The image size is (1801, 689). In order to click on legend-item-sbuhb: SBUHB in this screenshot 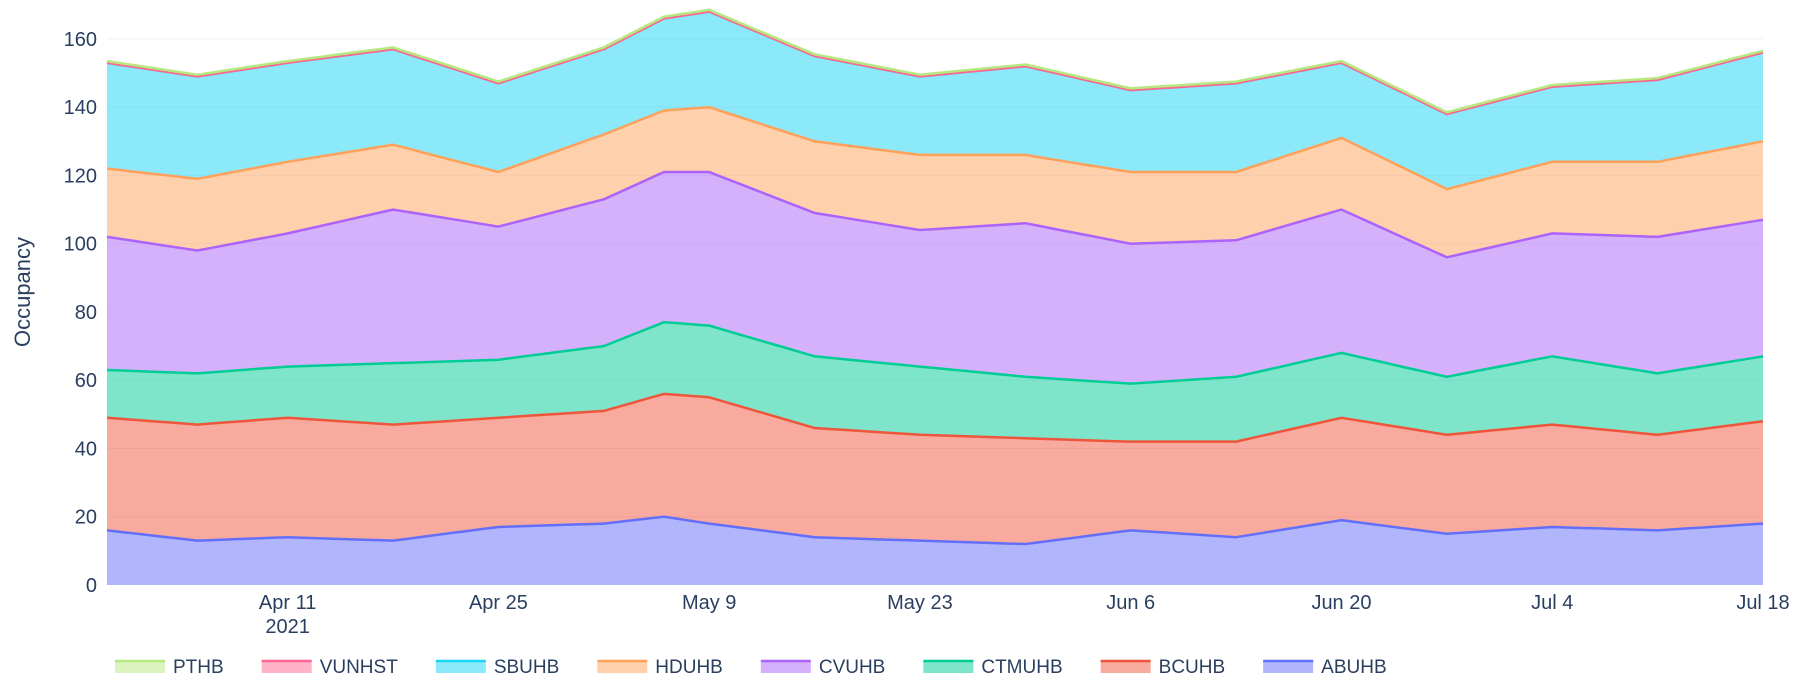, I will do `click(497, 667)`.